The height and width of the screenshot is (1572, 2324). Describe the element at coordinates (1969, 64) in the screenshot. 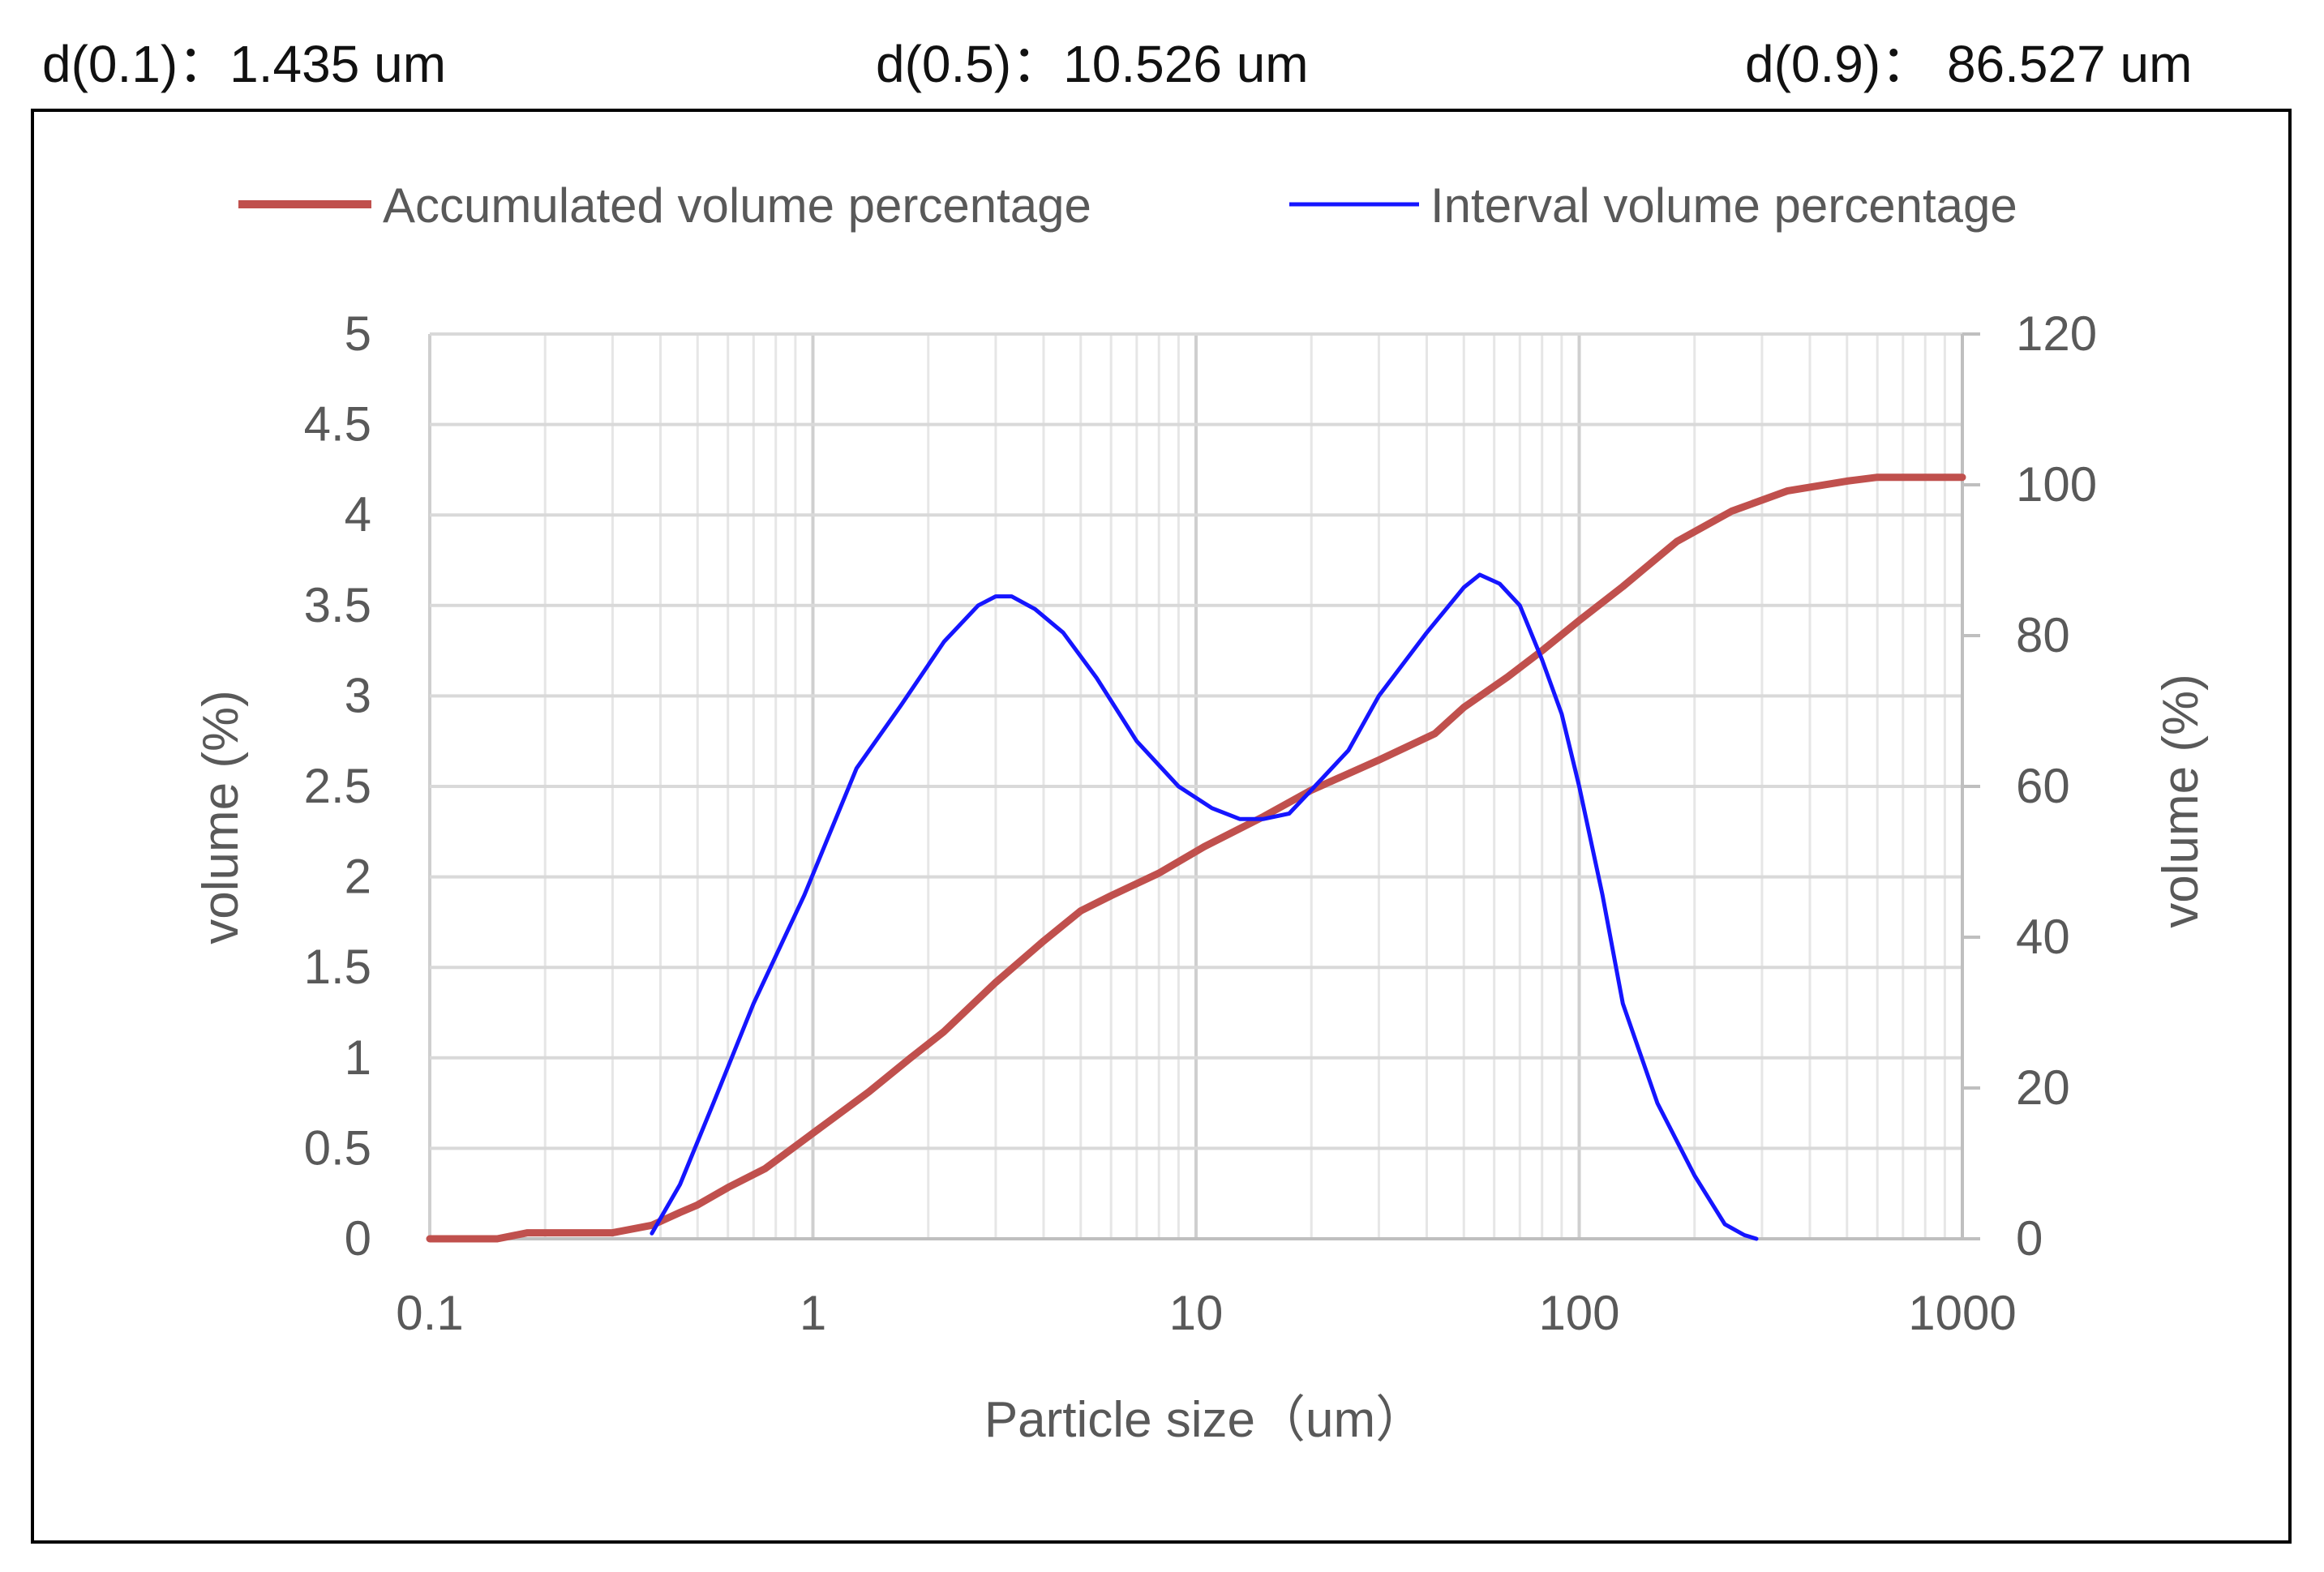

I see `d90-value: d(0.9)： 86.527 um` at that location.